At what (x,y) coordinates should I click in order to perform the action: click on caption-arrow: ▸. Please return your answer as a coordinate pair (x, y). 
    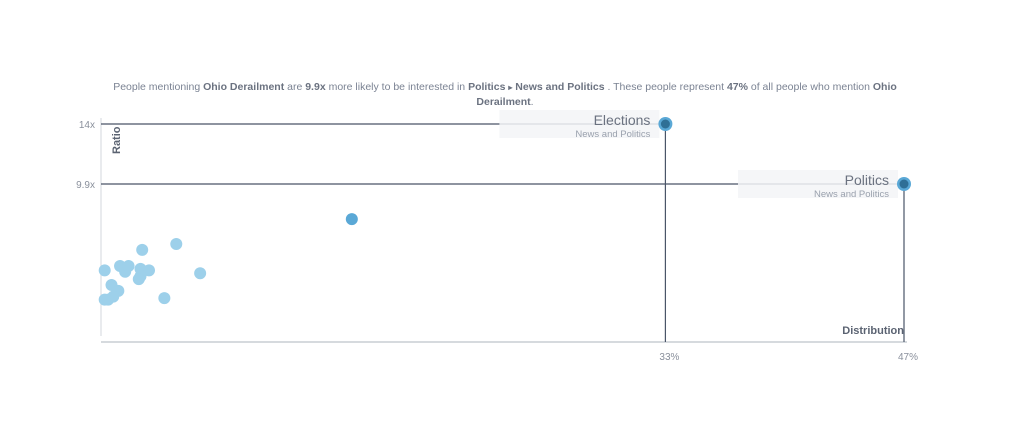
    Looking at the image, I should click on (510, 87).